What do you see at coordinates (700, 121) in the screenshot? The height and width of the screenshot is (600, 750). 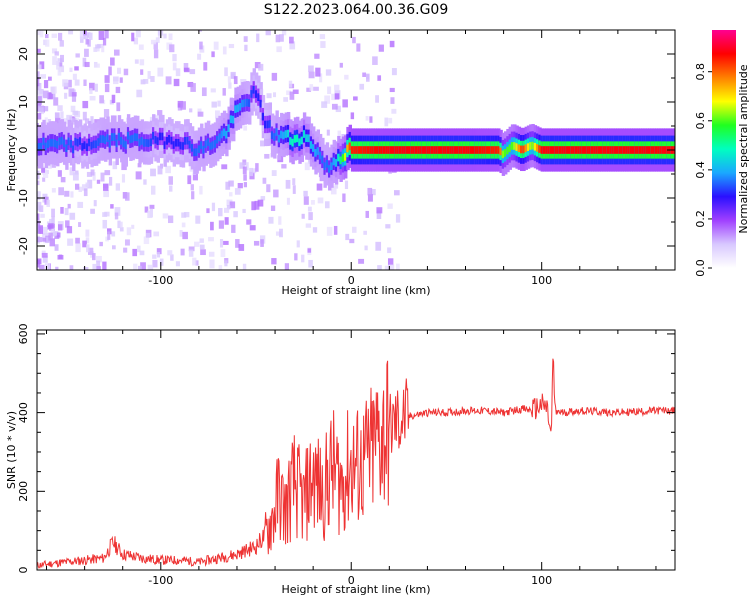 I see `colorbar-tick-label: 0.6` at bounding box center [700, 121].